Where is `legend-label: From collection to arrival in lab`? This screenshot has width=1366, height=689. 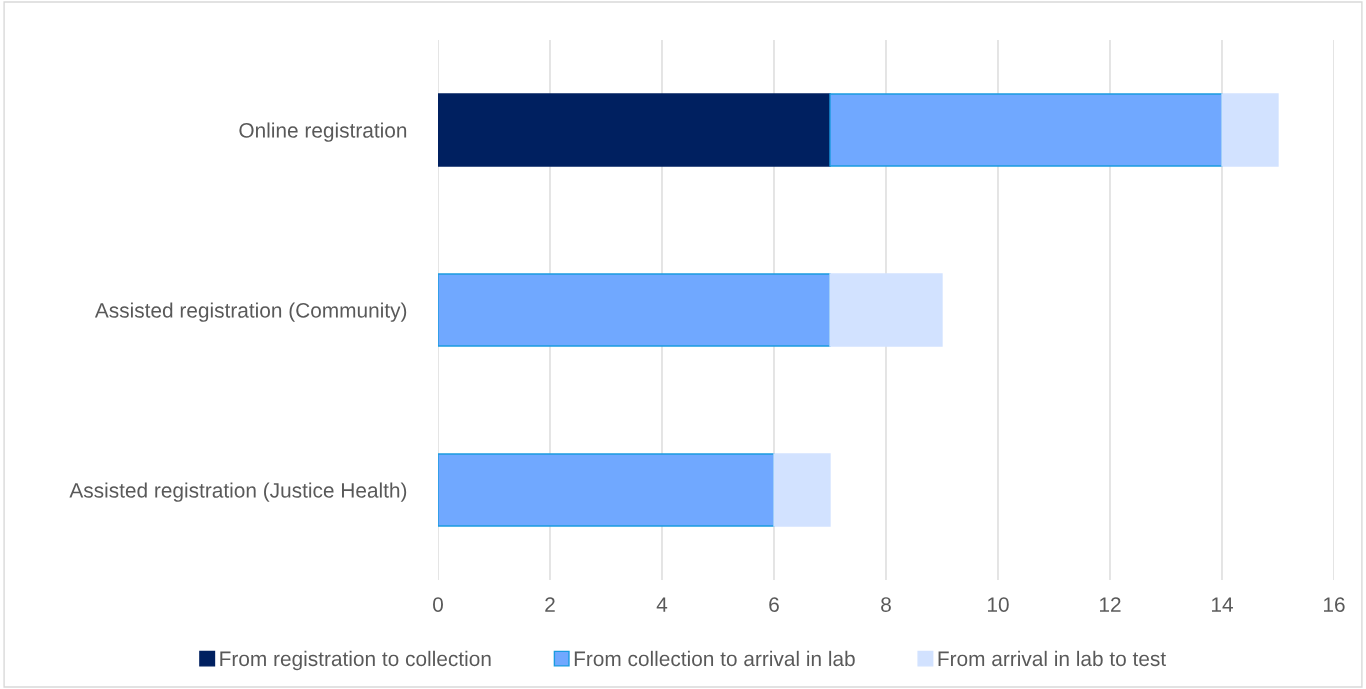 legend-label: From collection to arrival in lab is located at coordinates (714, 658).